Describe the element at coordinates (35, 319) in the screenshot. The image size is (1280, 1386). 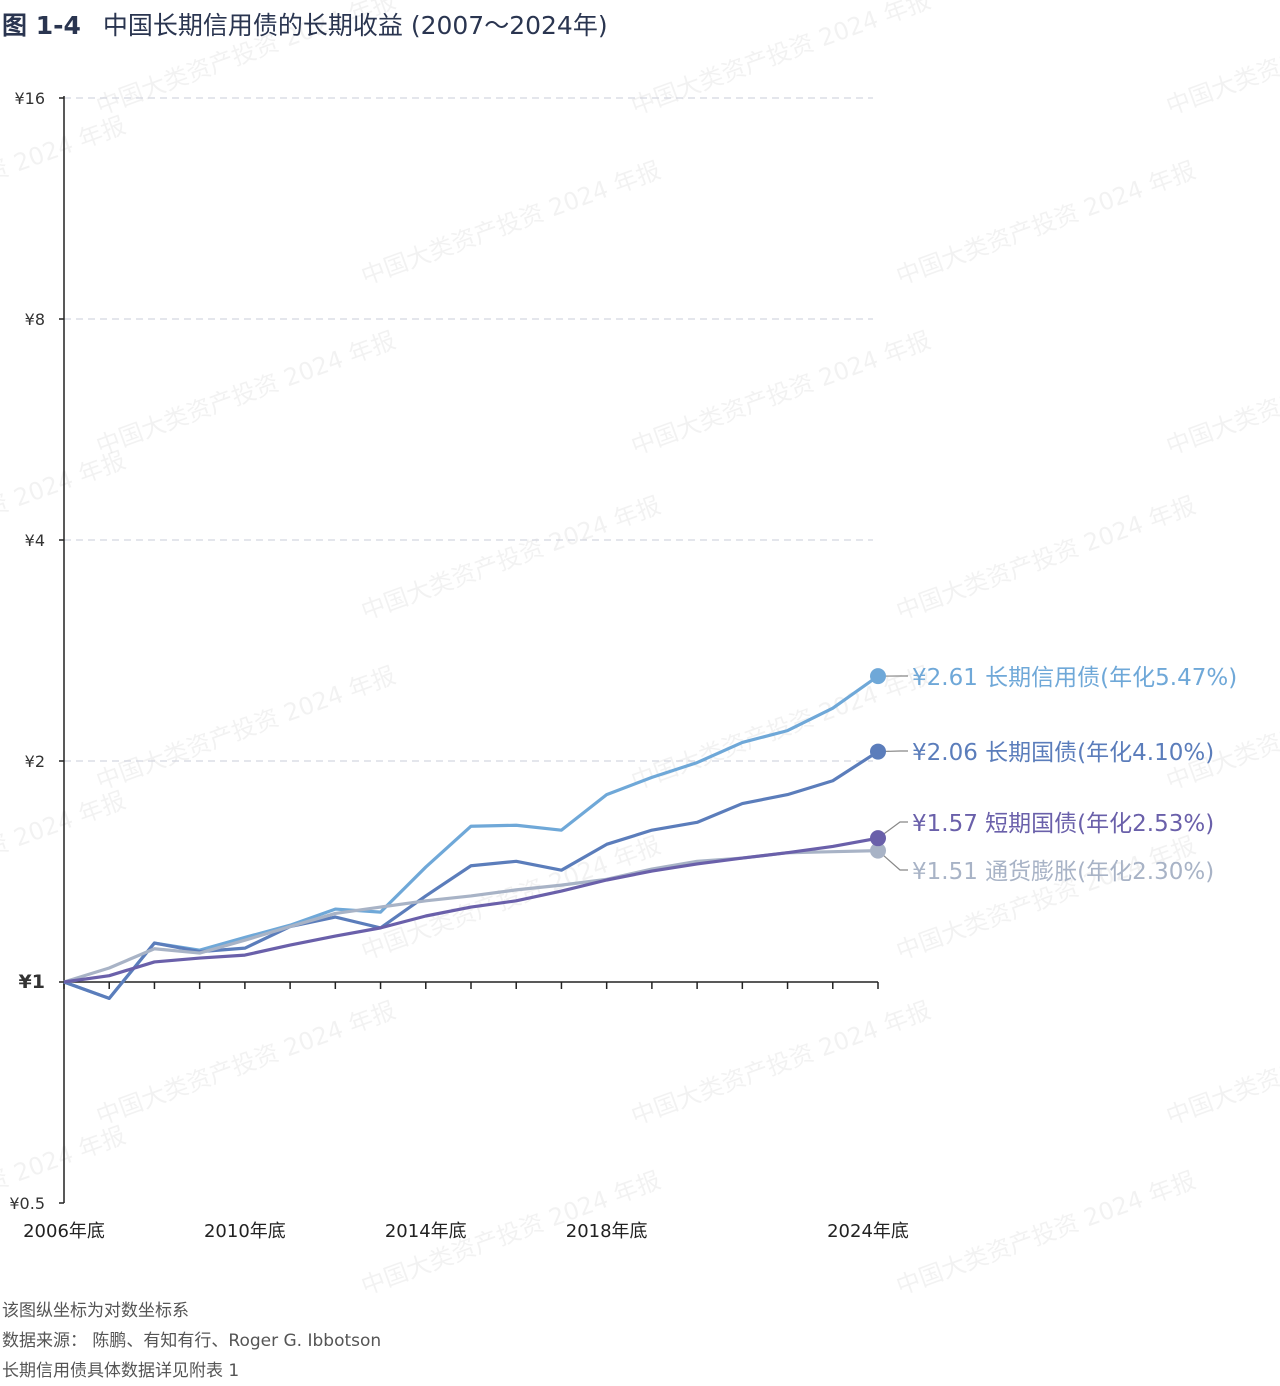
I see `y-tick-label: ¥8` at that location.